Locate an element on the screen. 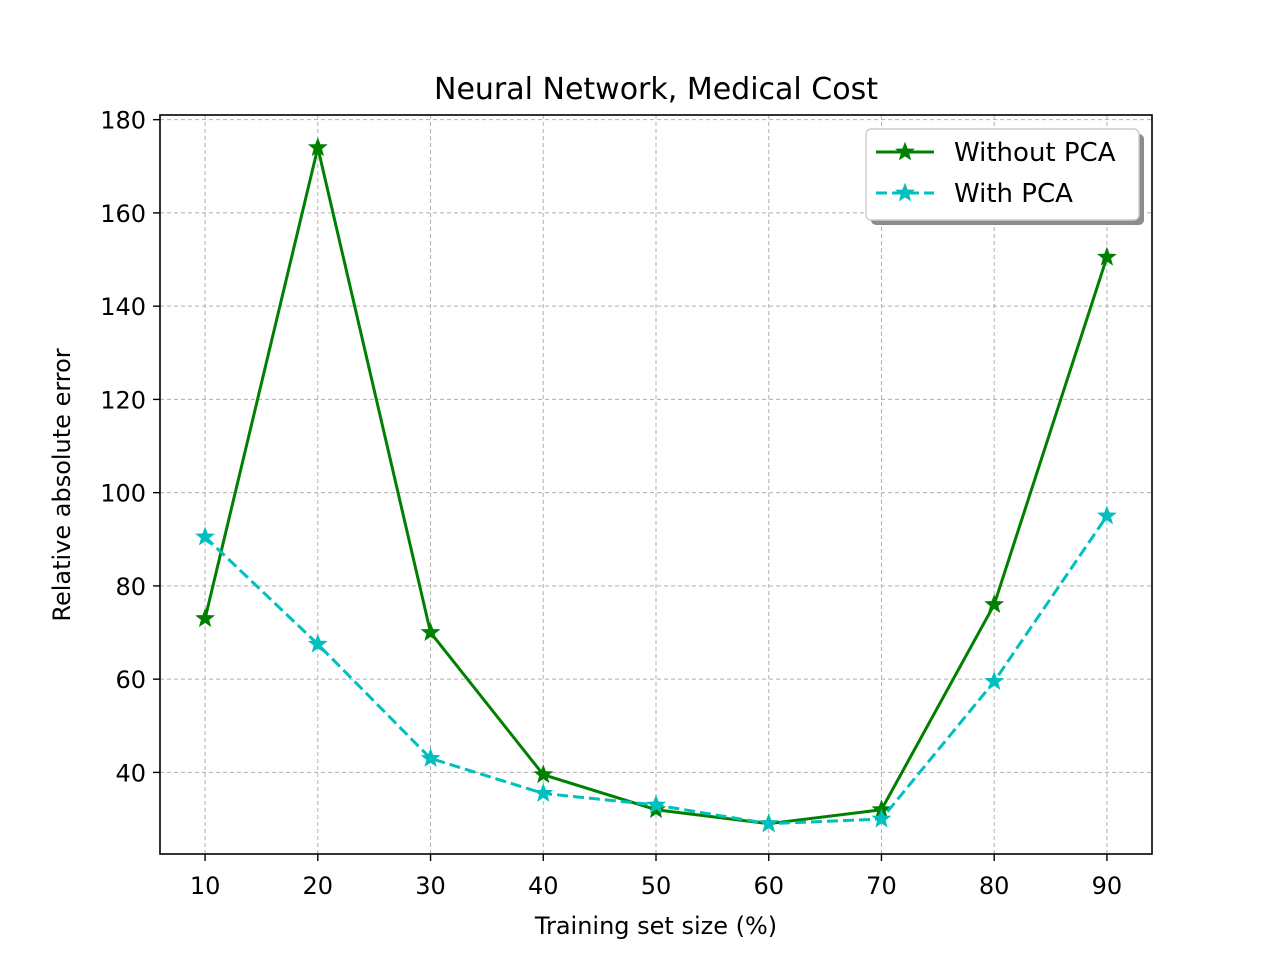 The height and width of the screenshot is (960, 1280). chart-title: Neural Network, Medical Cost is located at coordinates (656, 89).